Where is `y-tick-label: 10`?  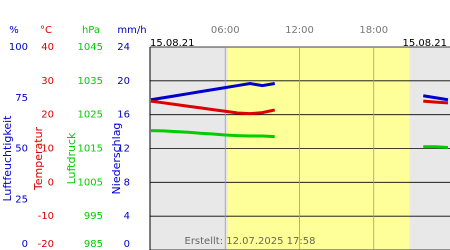 y-tick-label: 10 is located at coordinates (47, 149).